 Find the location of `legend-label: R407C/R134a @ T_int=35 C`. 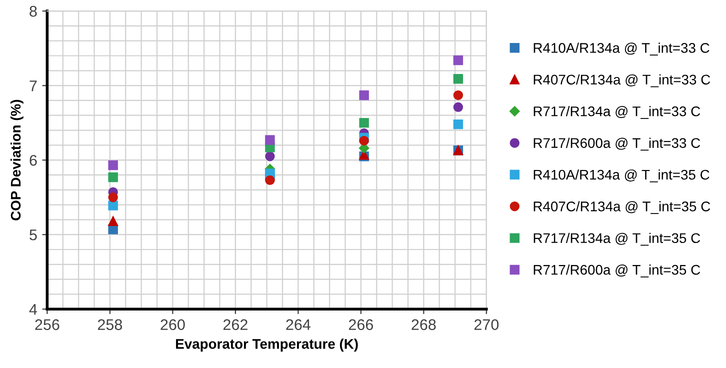

legend-label: R407C/R134a @ T_int=35 C is located at coordinates (622, 207).